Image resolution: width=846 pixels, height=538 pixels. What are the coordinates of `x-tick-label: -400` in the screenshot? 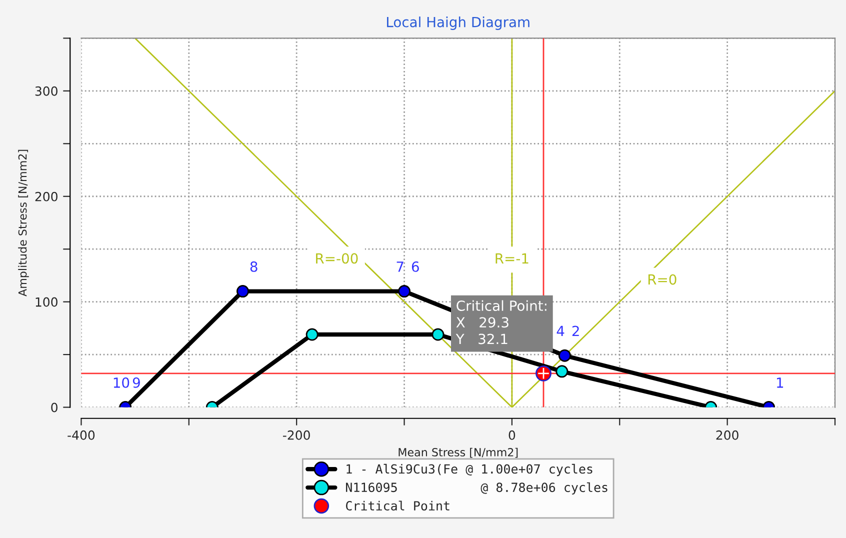 It's located at (81, 435).